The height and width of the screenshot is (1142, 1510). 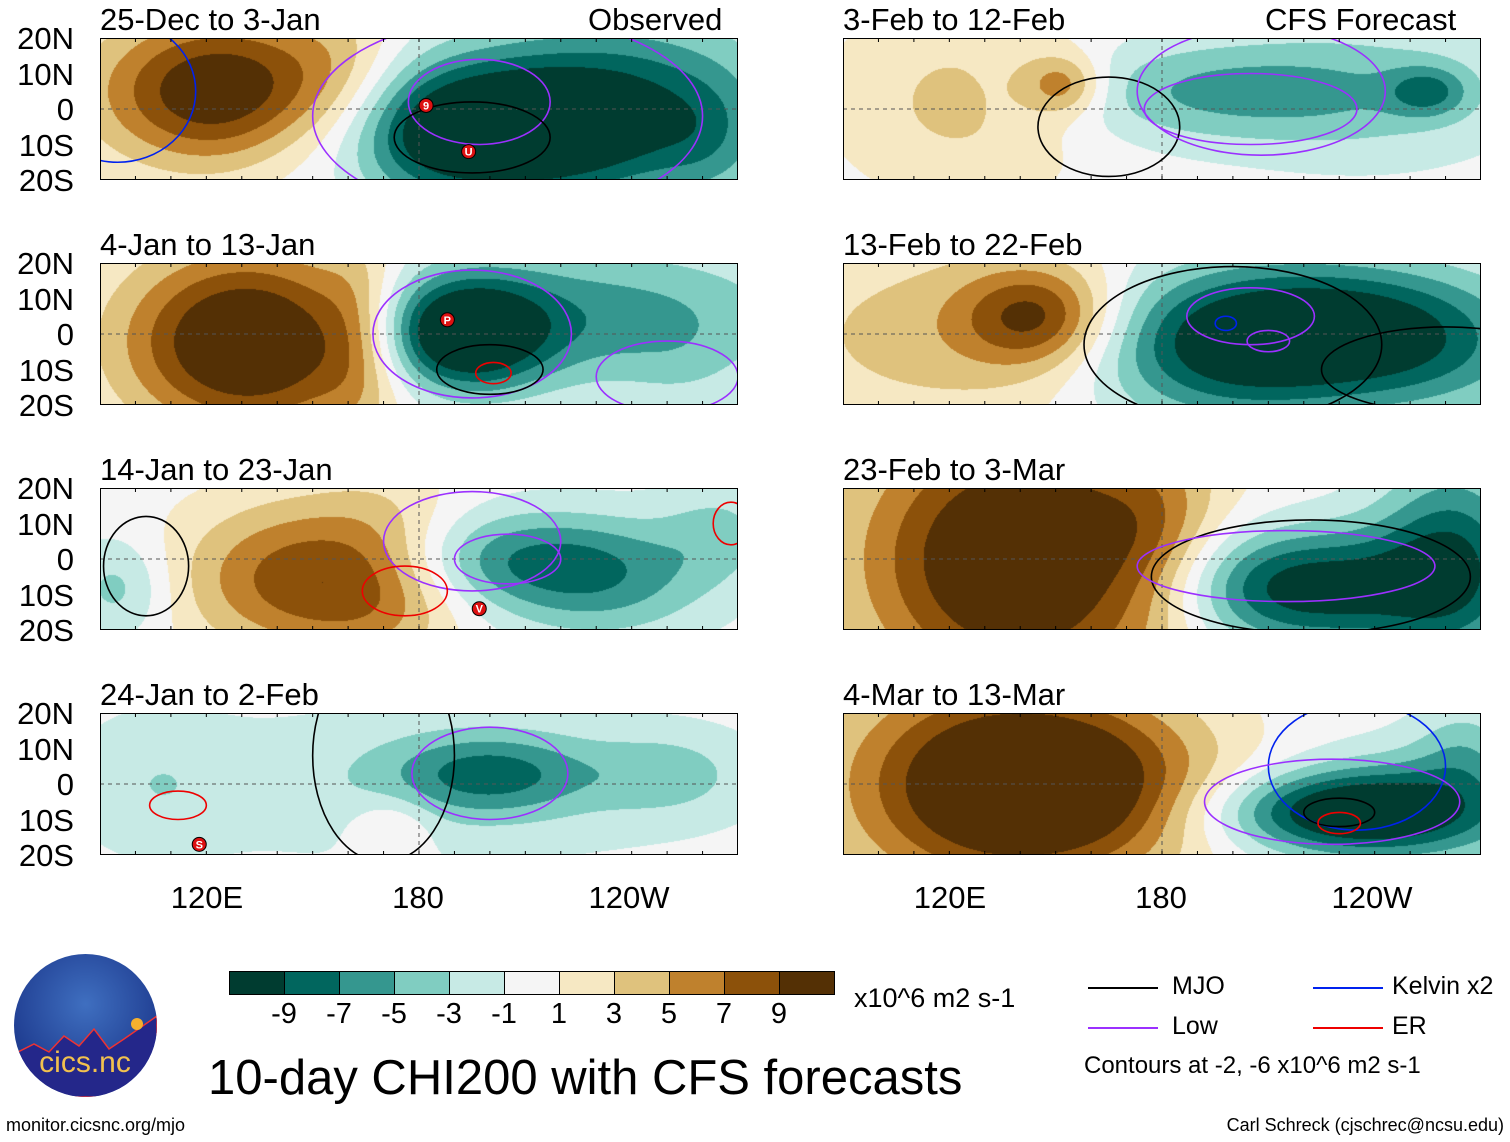 I want to click on colorbar-tick-label: 5, so click(x=669, y=1014).